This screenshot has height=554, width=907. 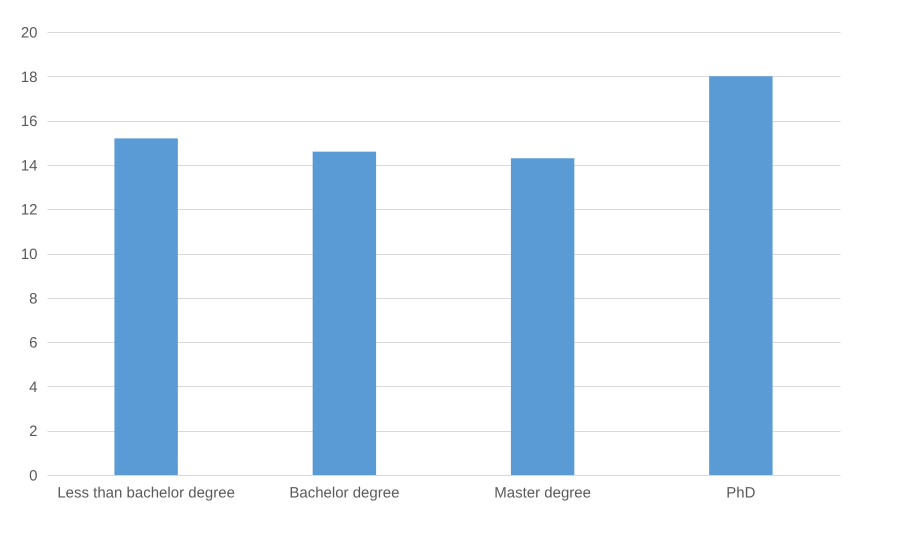 I want to click on y-tick-label: 16, so click(x=29, y=121).